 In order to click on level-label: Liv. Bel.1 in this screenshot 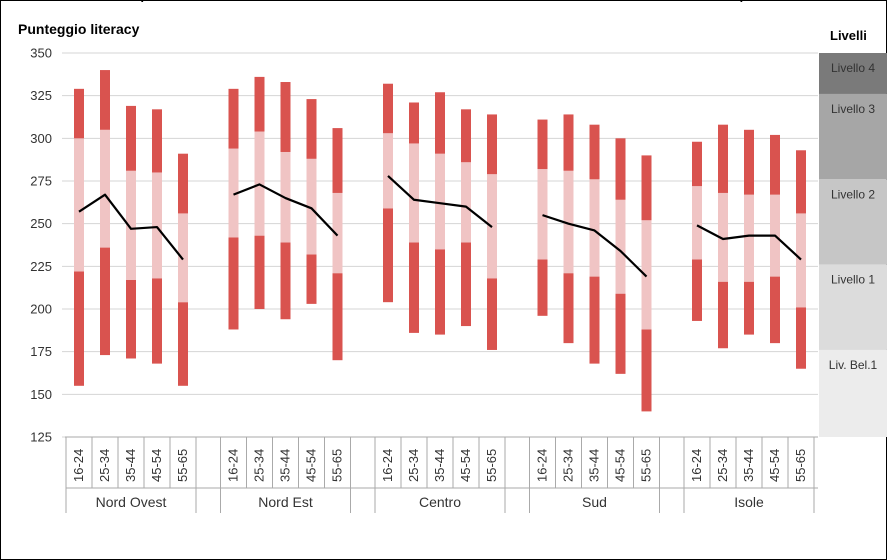, I will do `click(853, 365)`.